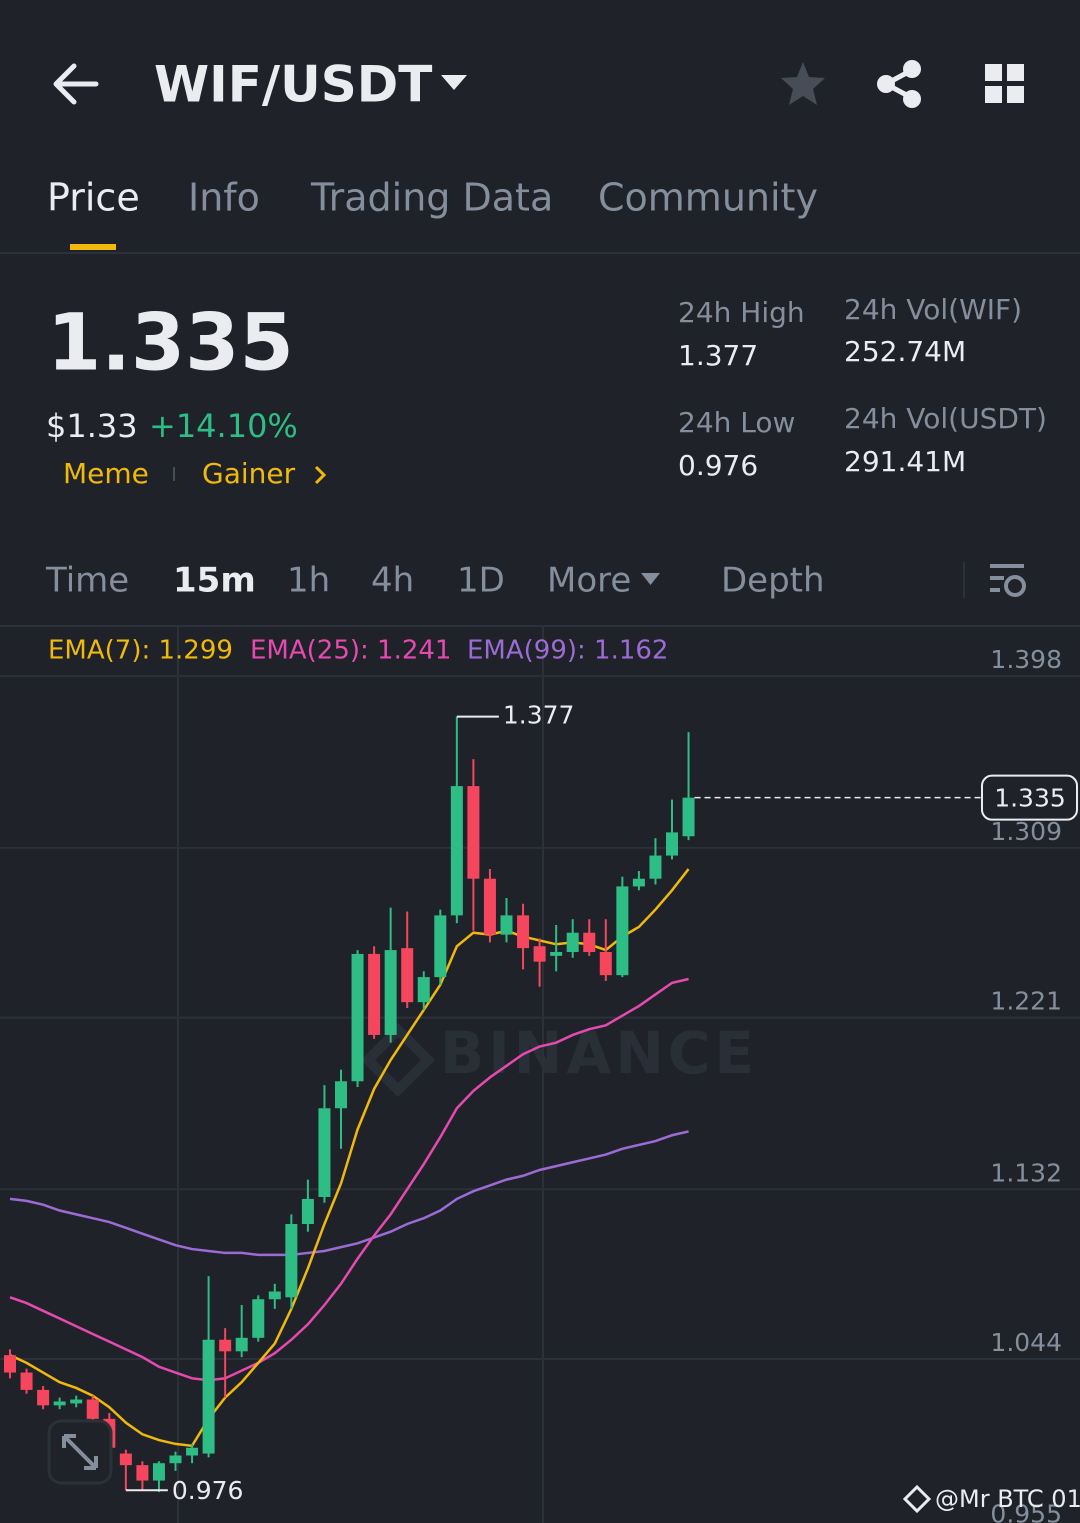 This screenshot has width=1080, height=1523. I want to click on interval: 1D, so click(481, 581).